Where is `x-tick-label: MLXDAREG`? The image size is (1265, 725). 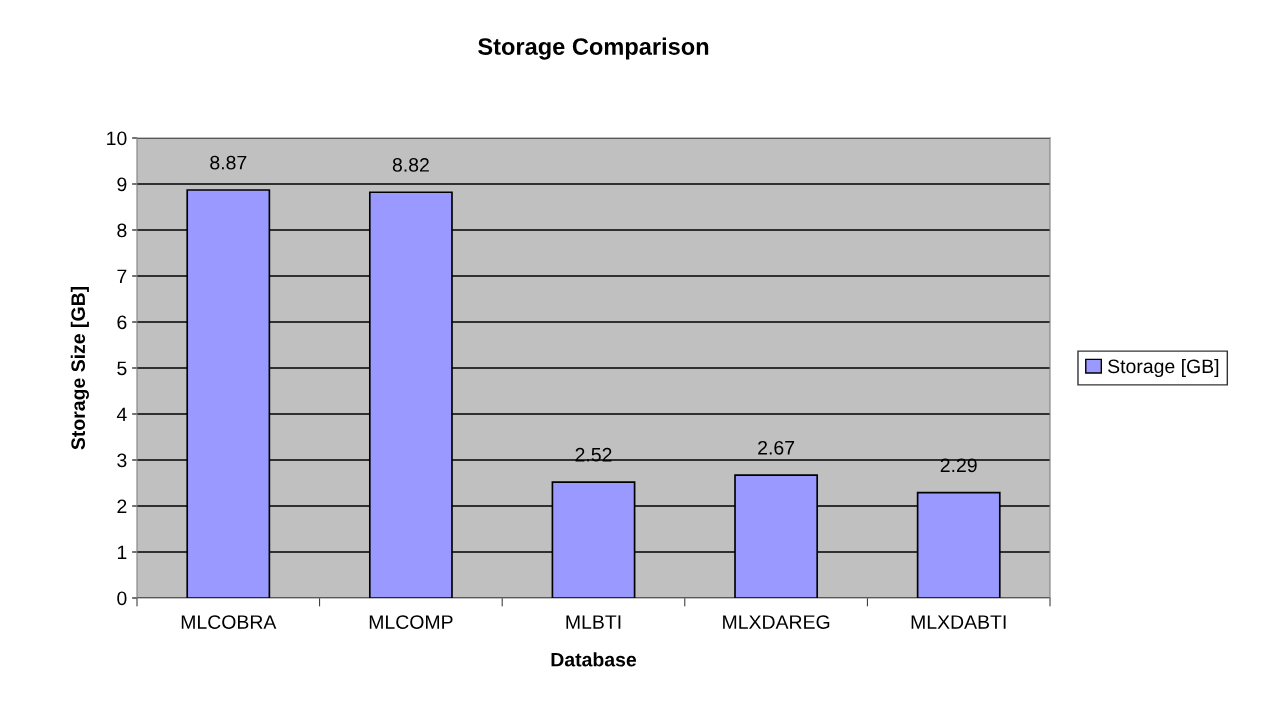
x-tick-label: MLXDAREG is located at coordinates (776, 622).